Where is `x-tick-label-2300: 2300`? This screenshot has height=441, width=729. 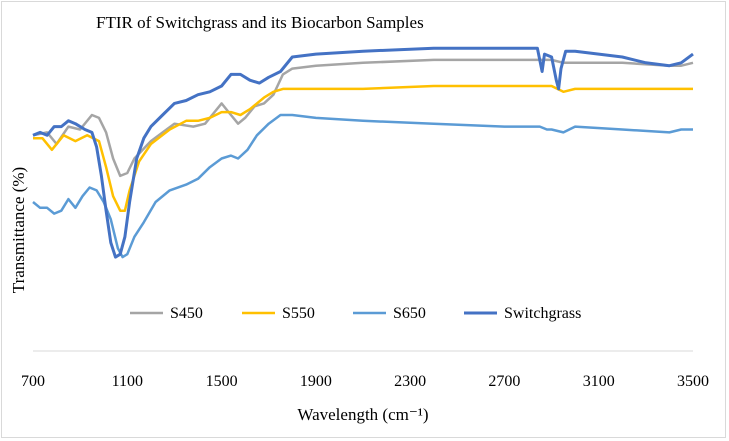
x-tick-label-2300: 2300 is located at coordinates (410, 381).